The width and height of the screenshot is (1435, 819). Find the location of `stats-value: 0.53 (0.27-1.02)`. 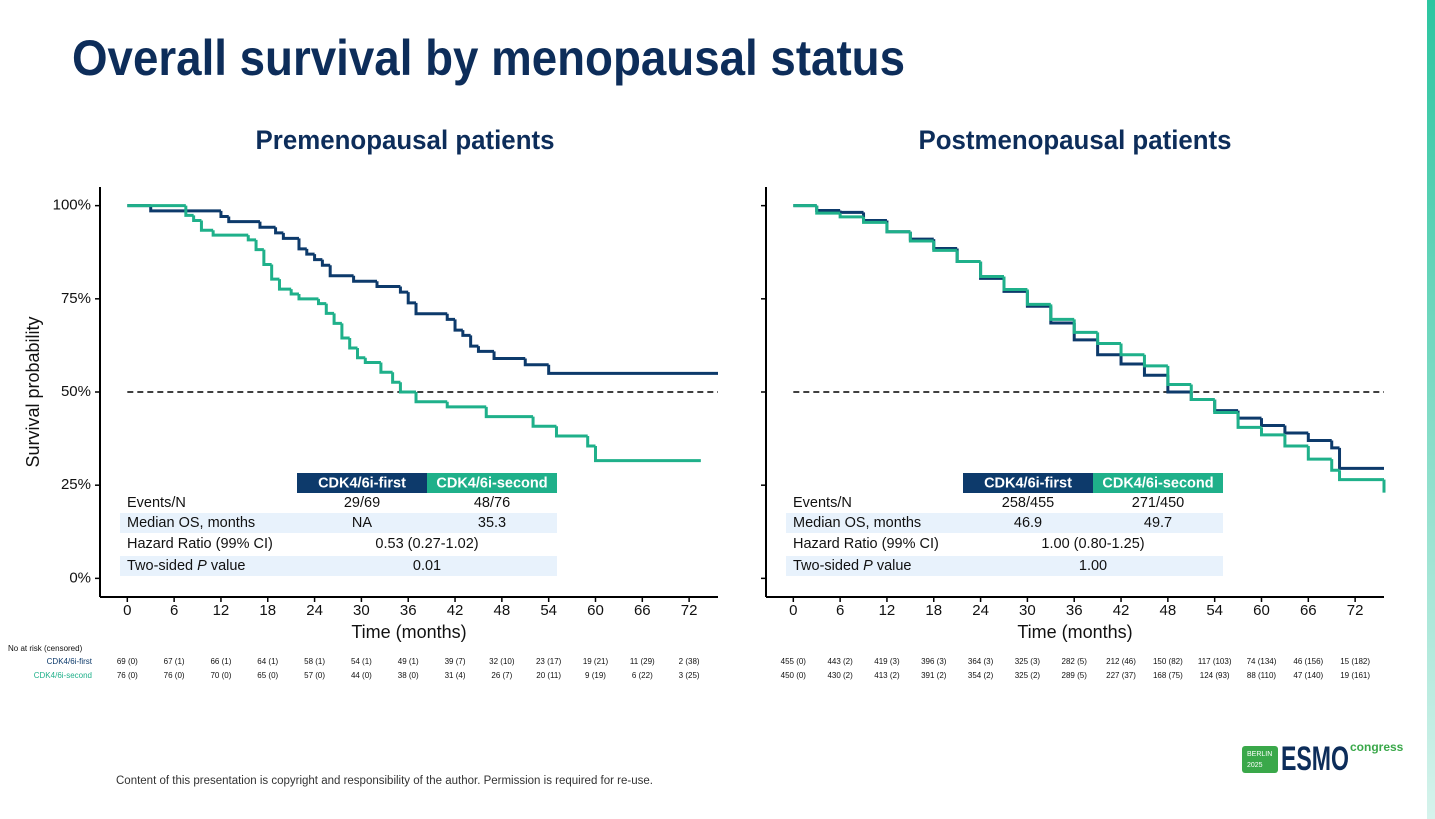

stats-value: 0.53 (0.27-1.02) is located at coordinates (426, 544).